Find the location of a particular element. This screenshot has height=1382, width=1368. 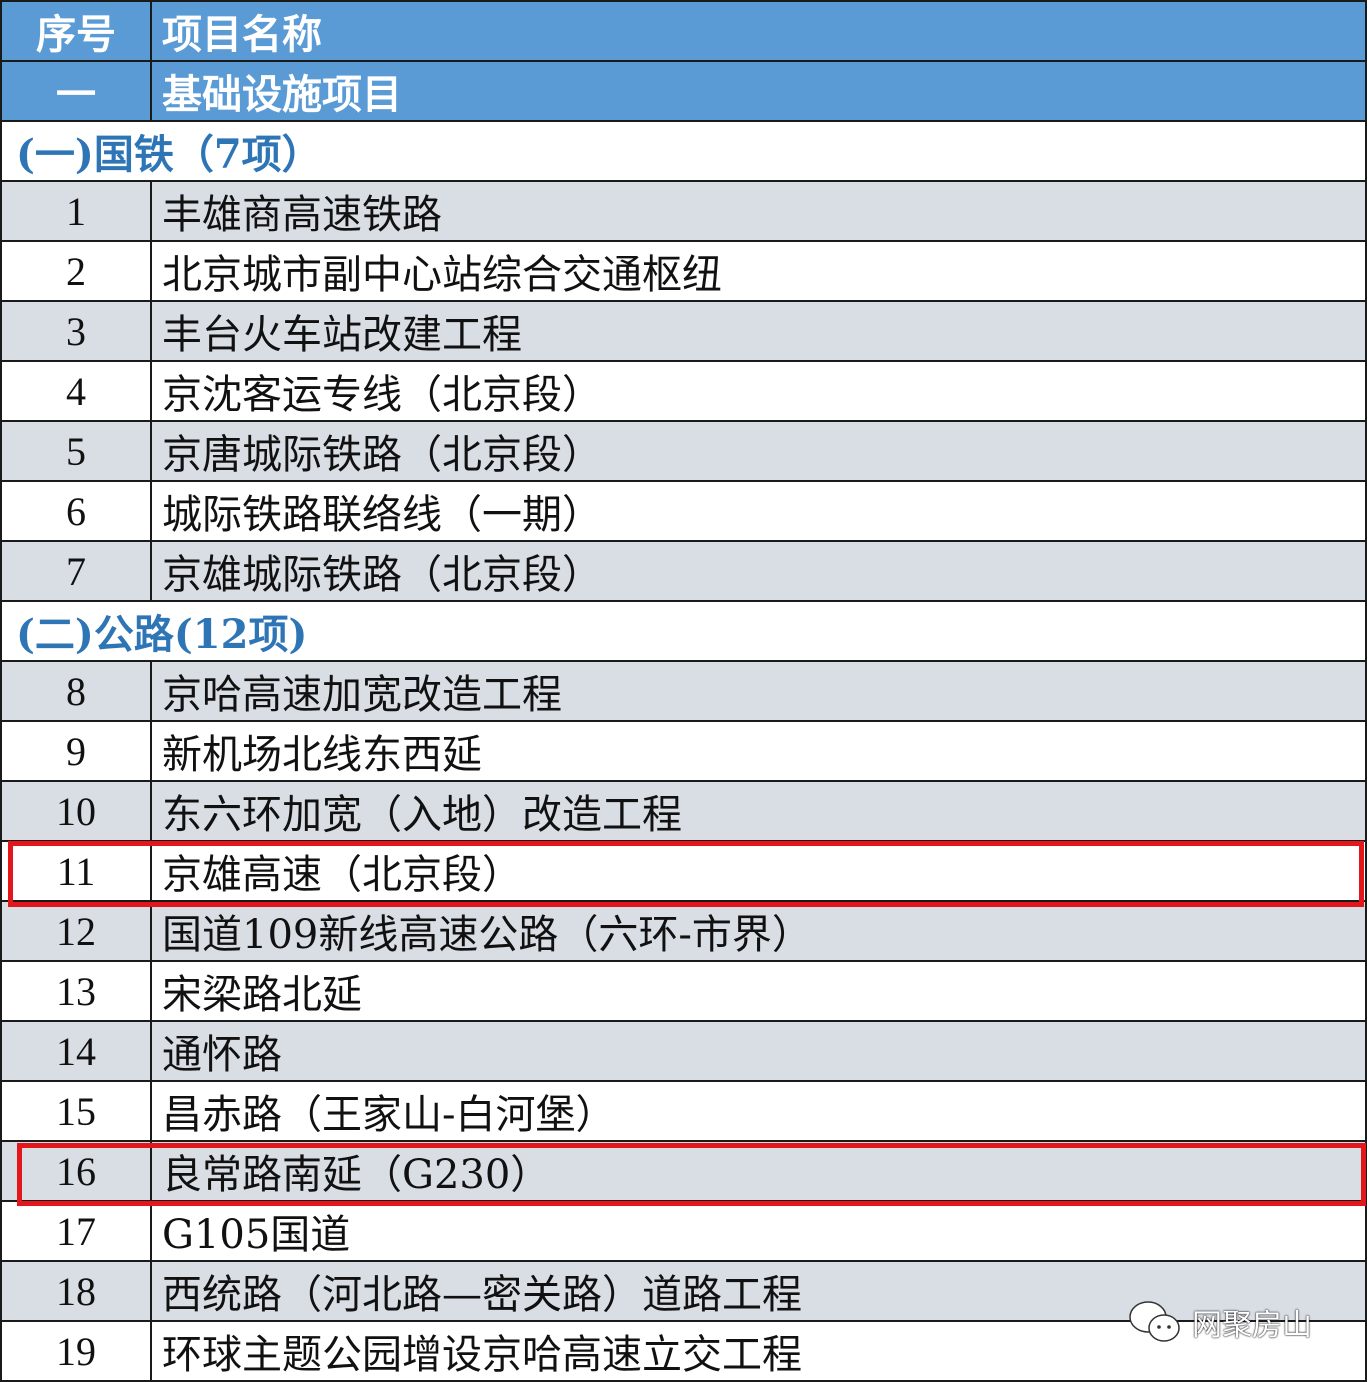

table-row: 3 丰台火车站改建工程 is located at coordinates (683, 331).